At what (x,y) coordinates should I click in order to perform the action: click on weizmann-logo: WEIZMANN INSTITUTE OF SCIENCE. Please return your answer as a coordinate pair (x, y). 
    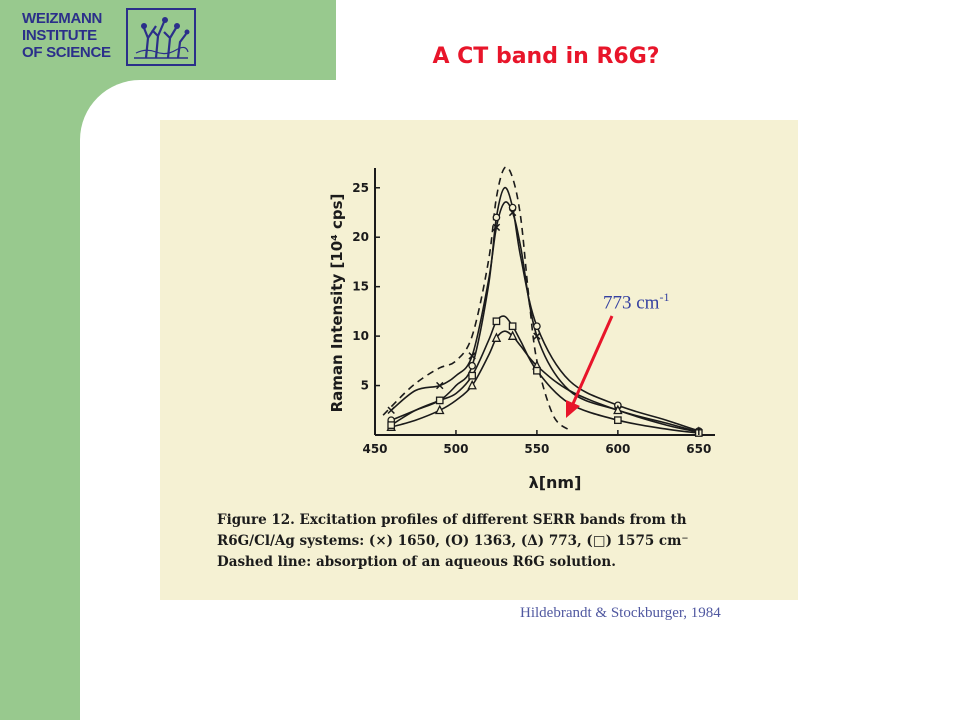
    Looking at the image, I should click on (105, 37).